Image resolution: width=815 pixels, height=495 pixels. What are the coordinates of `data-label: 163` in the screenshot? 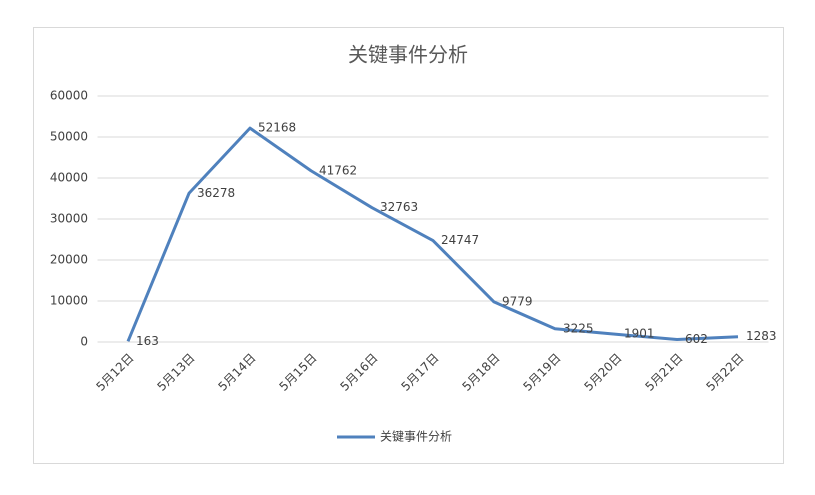 It's located at (147, 341).